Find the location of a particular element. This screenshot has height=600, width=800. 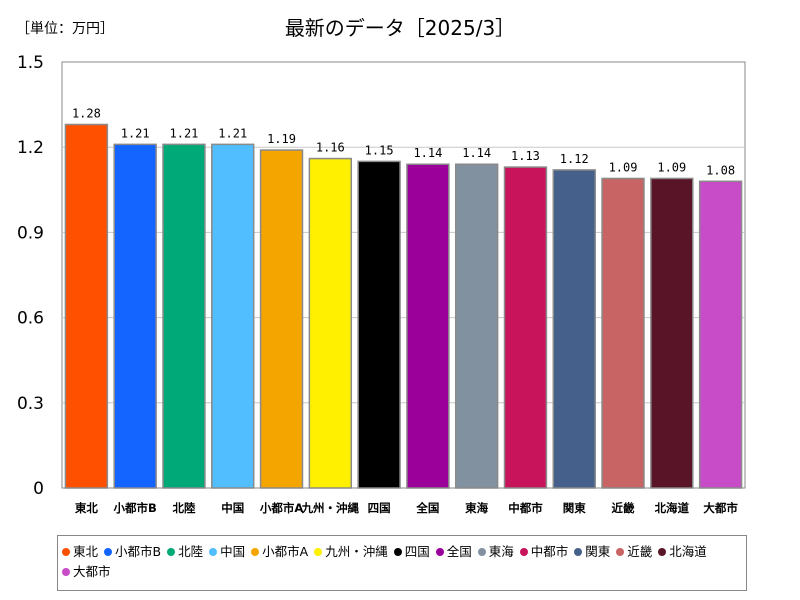

legend-entry: 北海道 is located at coordinates (682, 552).